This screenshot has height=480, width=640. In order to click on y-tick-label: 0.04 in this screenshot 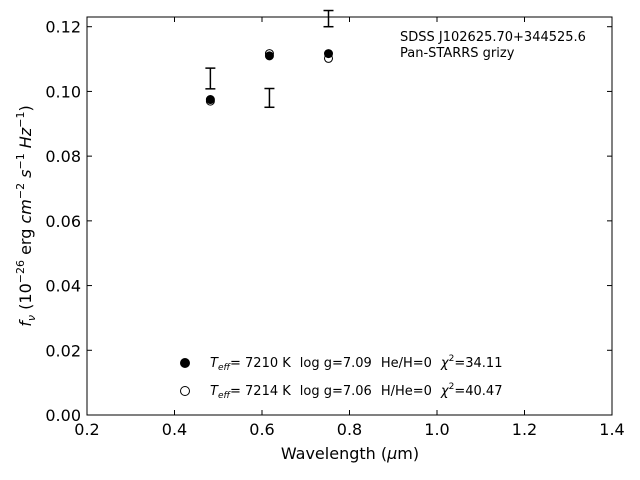, I will do `click(63, 286)`.